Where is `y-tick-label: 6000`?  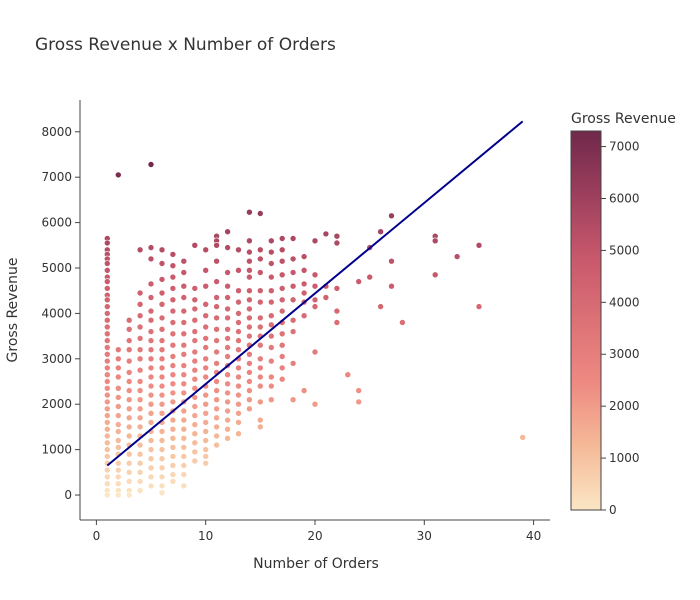
y-tick-label: 6000 is located at coordinates (56, 223).